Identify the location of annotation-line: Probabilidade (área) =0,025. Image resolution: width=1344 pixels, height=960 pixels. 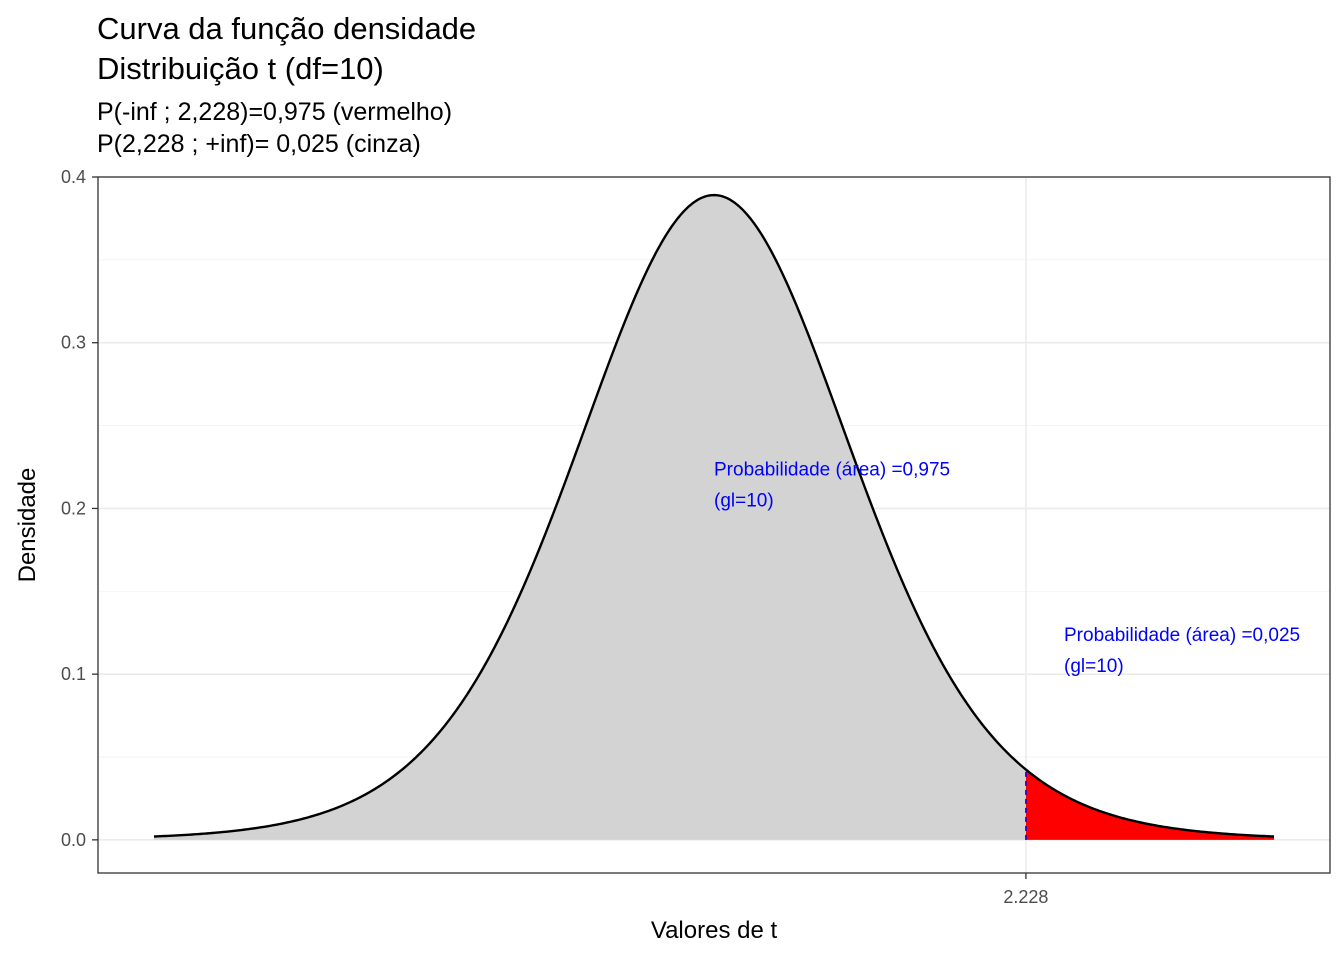
(1182, 635).